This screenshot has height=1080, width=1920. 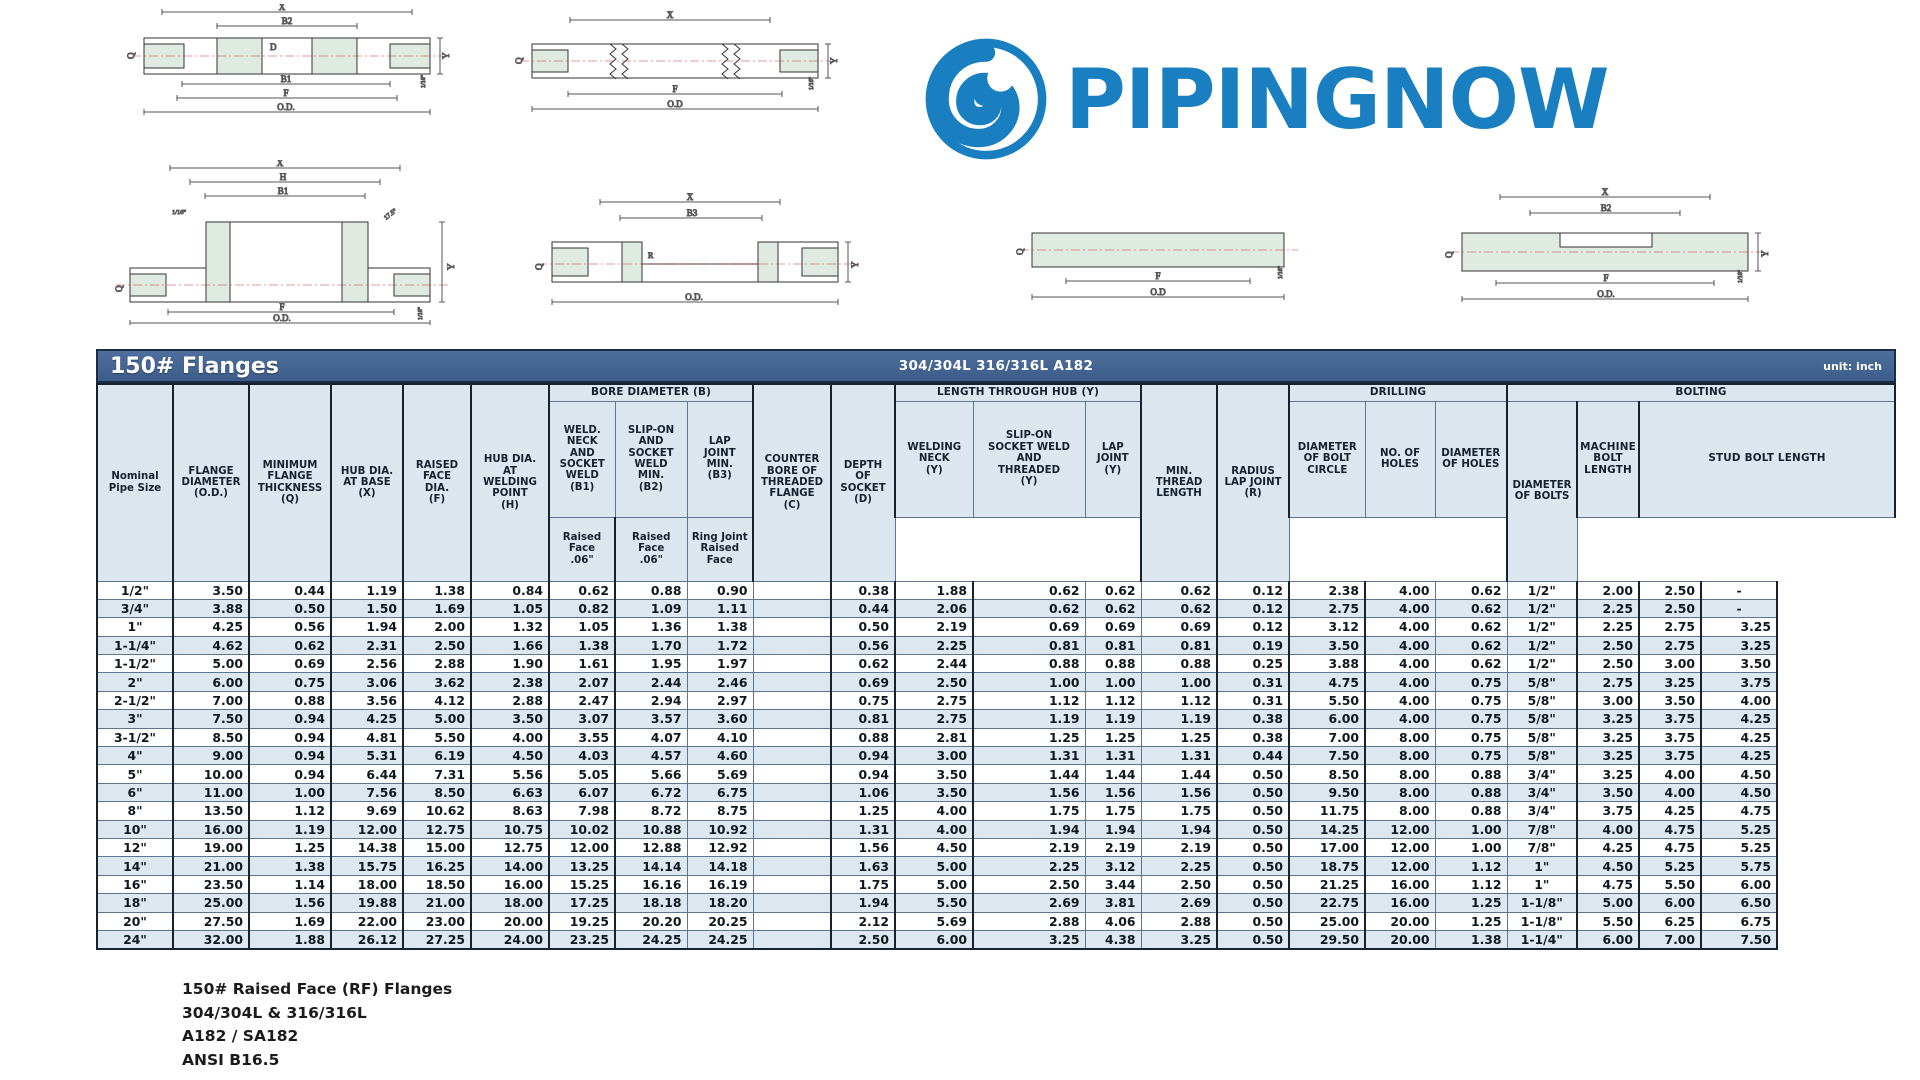 What do you see at coordinates (1179, 719) in the screenshot?
I see `cell-value: 1.19` at bounding box center [1179, 719].